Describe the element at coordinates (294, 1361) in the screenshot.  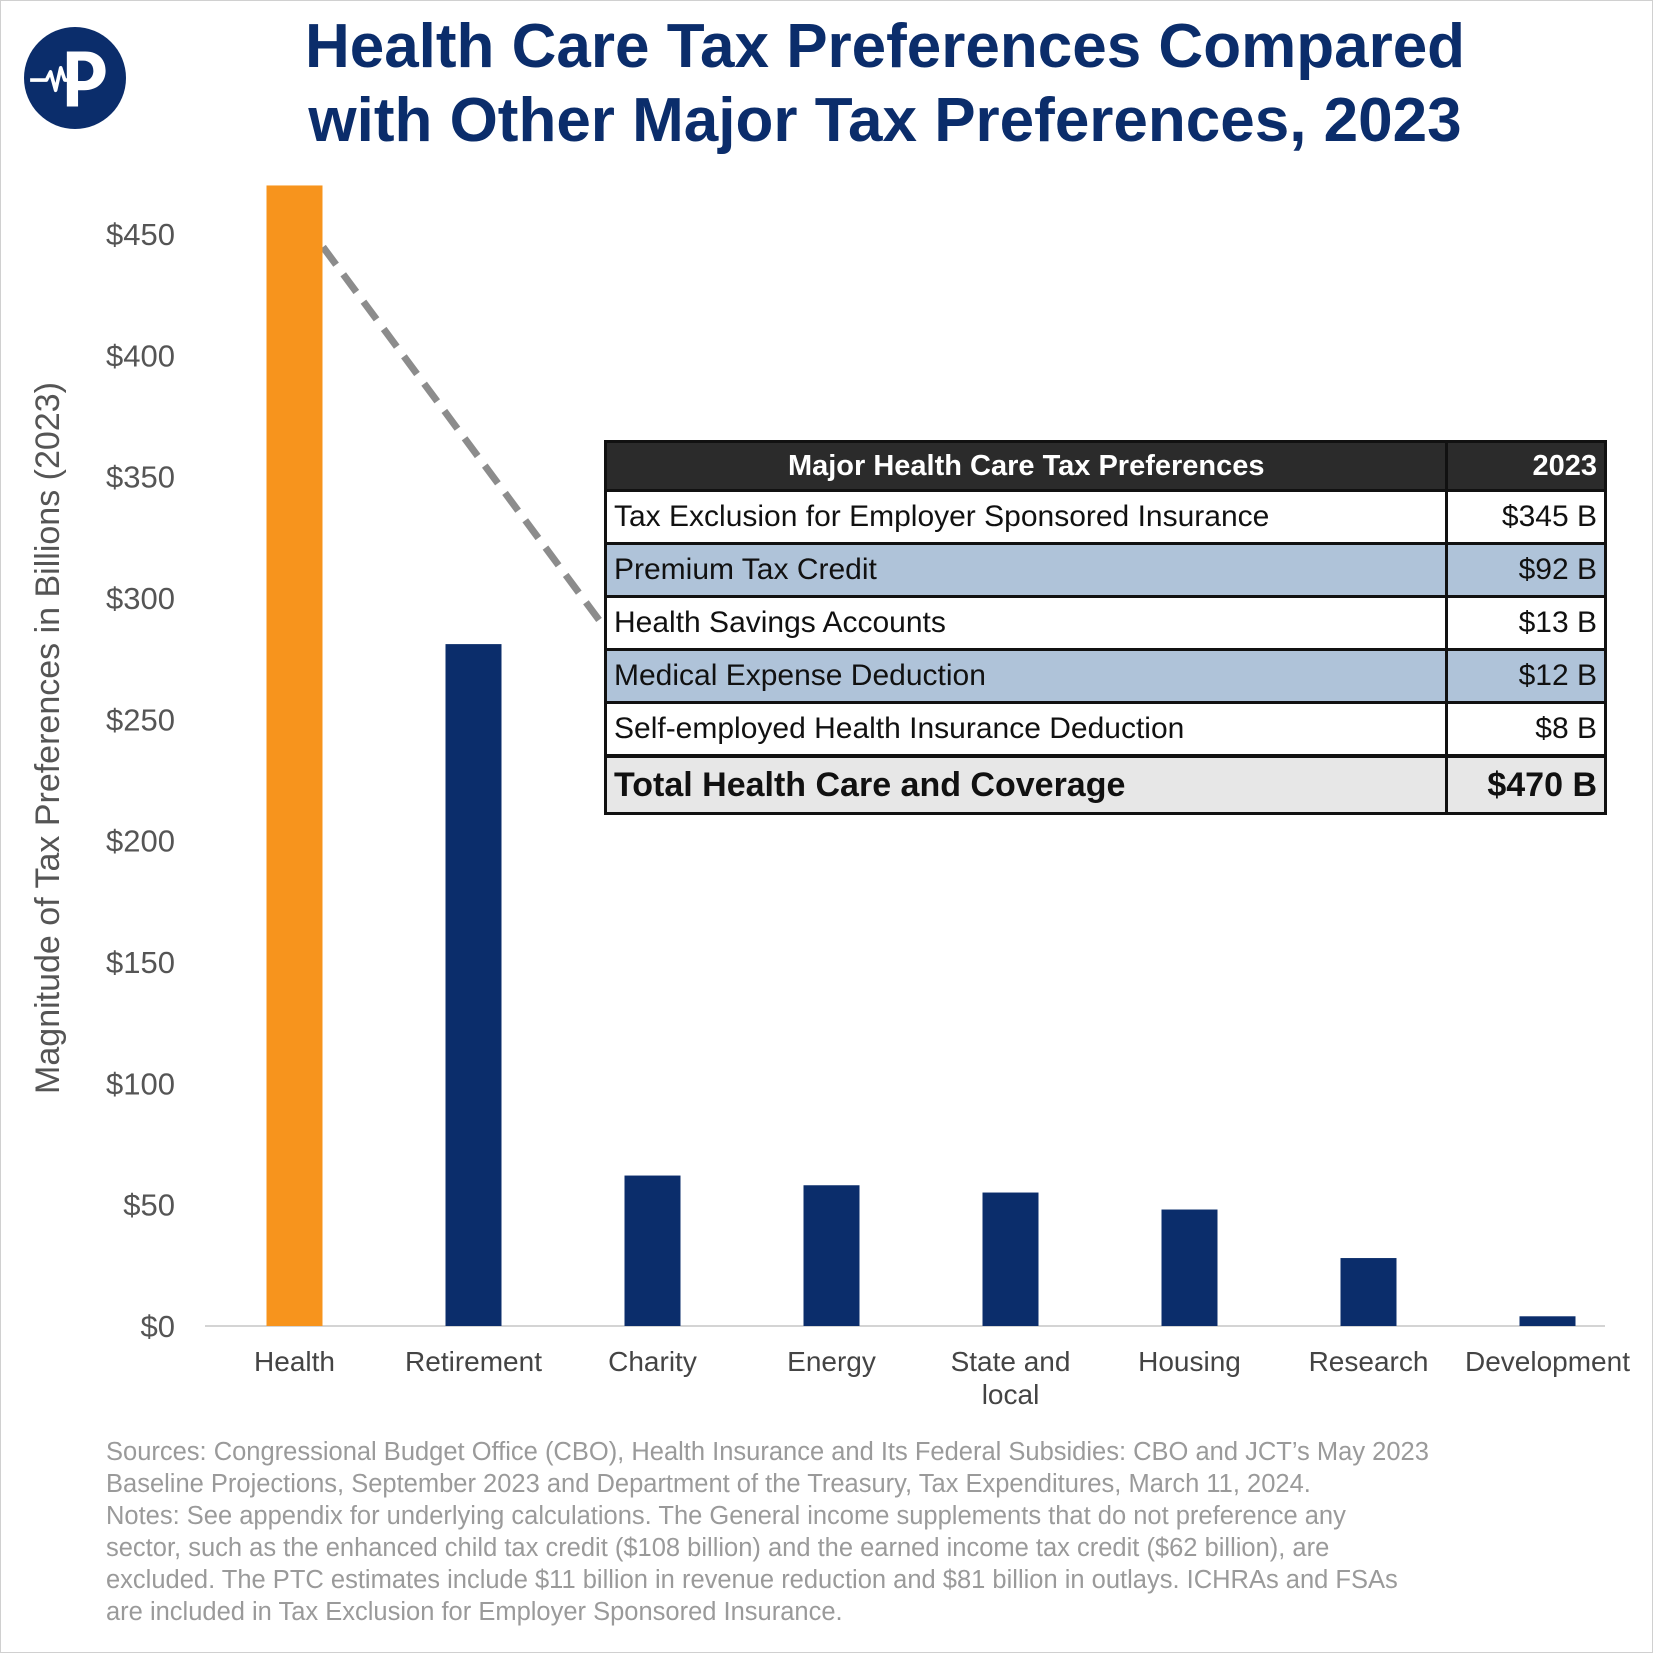
I see `x-tick-label: Health` at that location.